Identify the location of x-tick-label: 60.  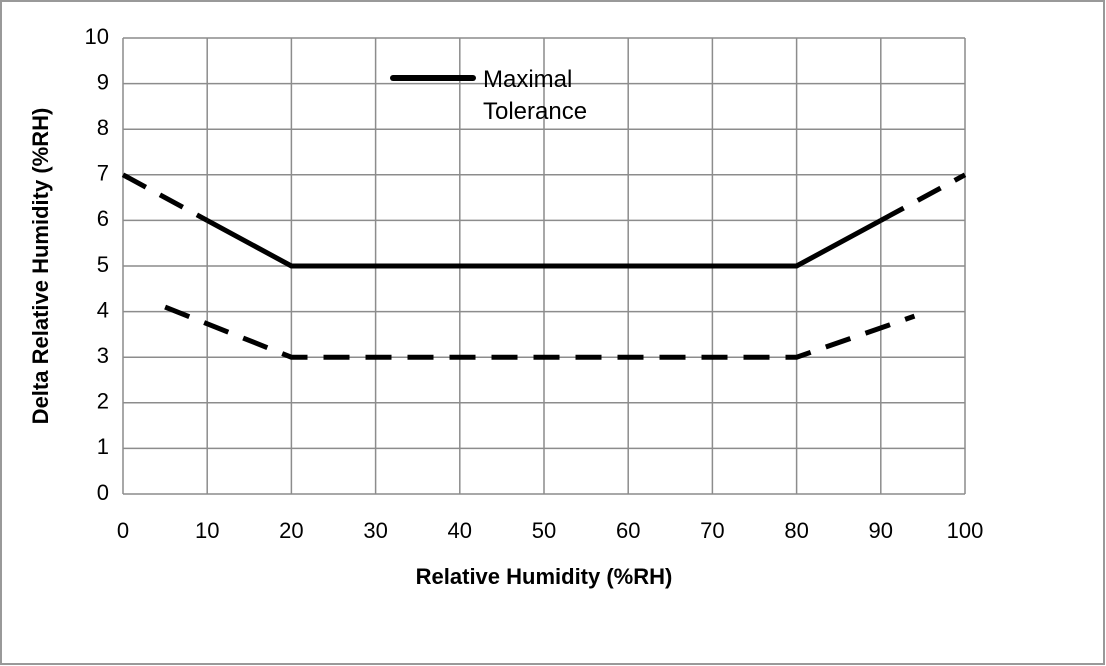
(628, 530).